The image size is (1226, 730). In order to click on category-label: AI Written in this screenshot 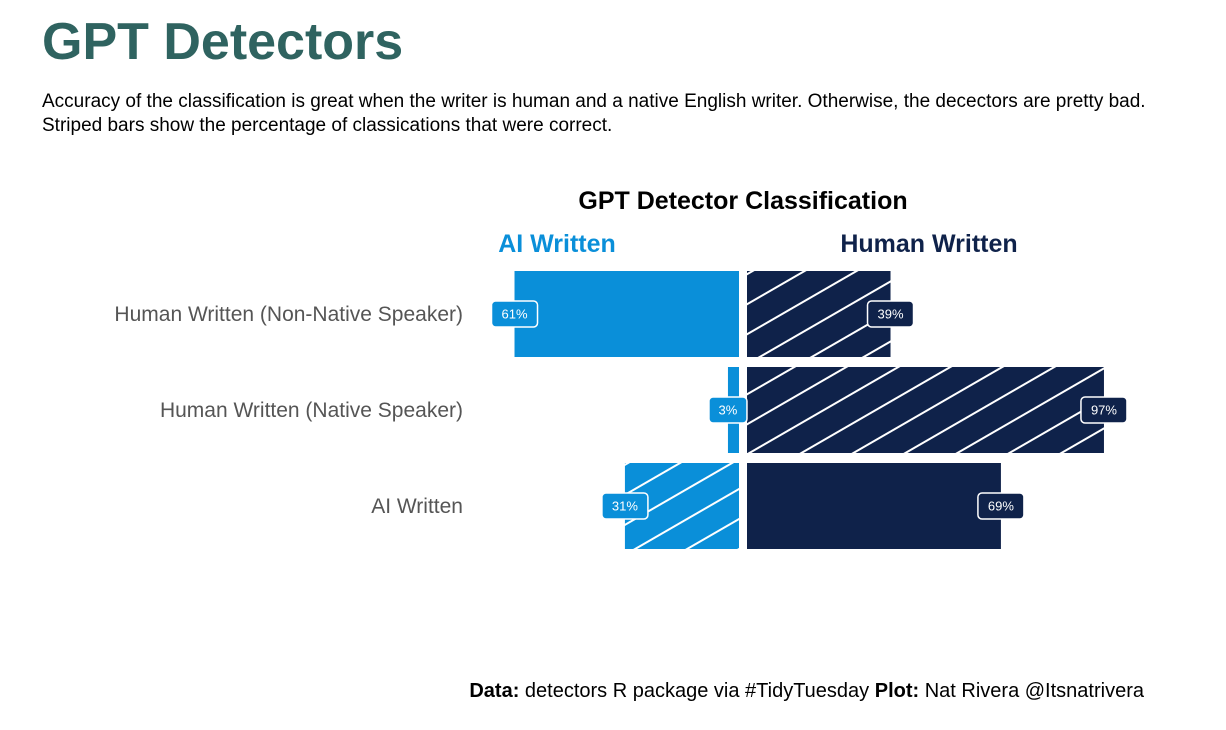, I will do `click(417, 506)`.